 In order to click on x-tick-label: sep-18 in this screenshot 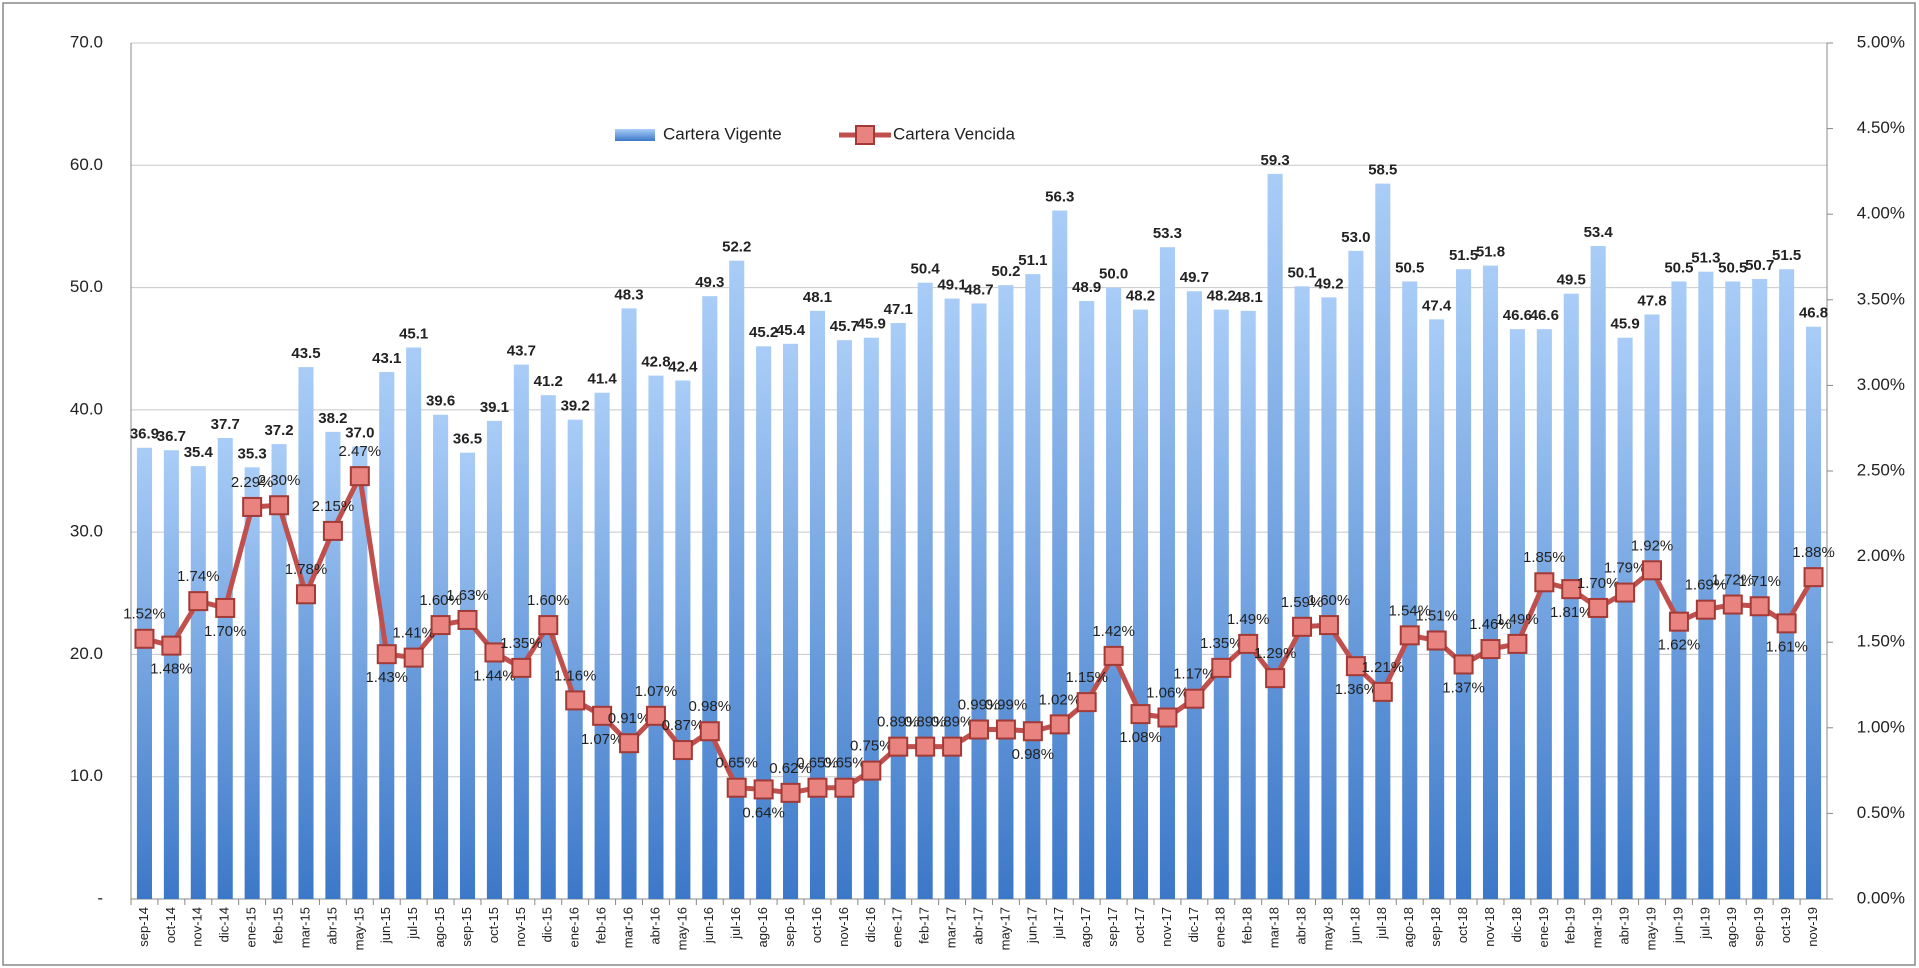, I will do `click(1435, 927)`.